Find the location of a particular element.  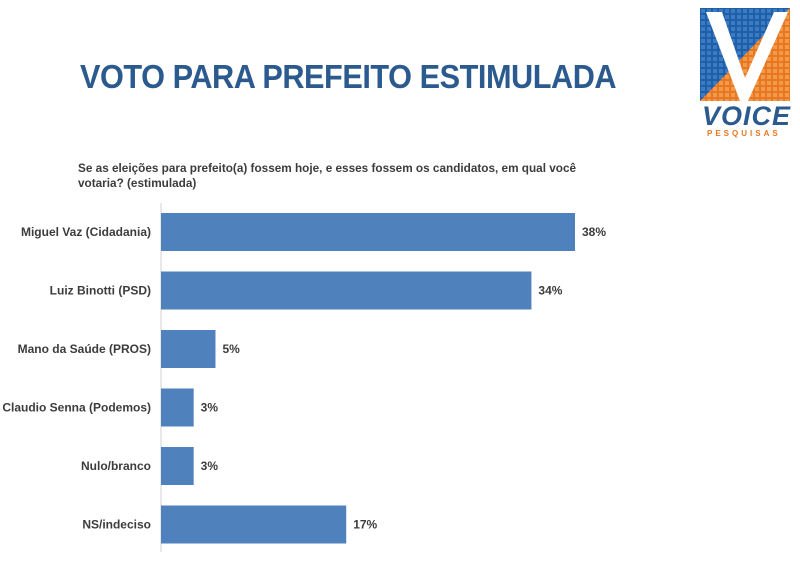

page-title: VOTO PARA PREFEITO ESTIMULADA is located at coordinates (348, 76).